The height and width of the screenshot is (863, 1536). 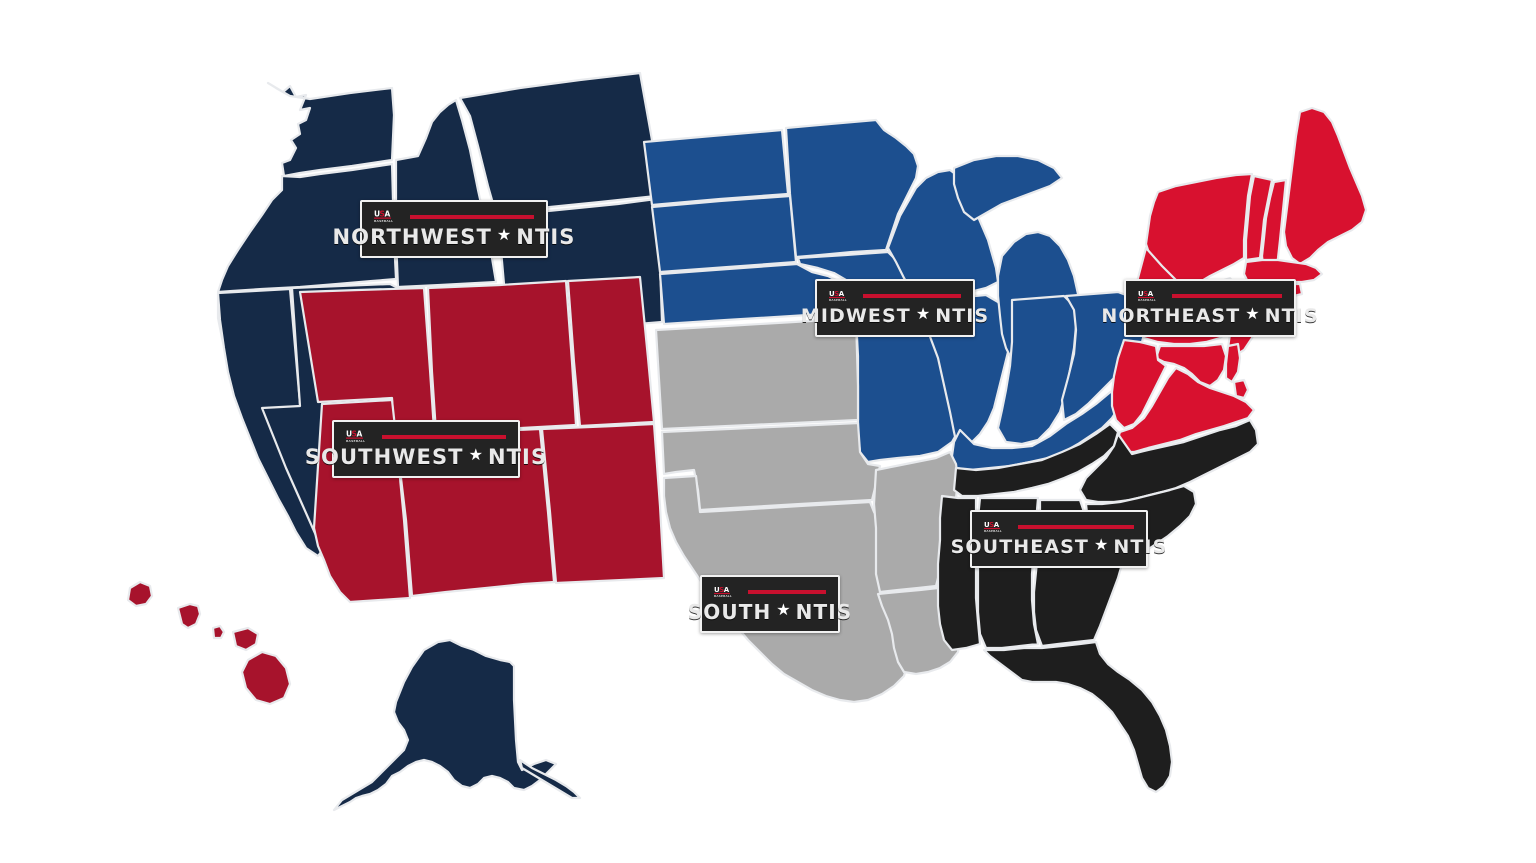 What do you see at coordinates (1171, 316) in the screenshot?
I see `region-name-northeast: NORTHEAST` at bounding box center [1171, 316].